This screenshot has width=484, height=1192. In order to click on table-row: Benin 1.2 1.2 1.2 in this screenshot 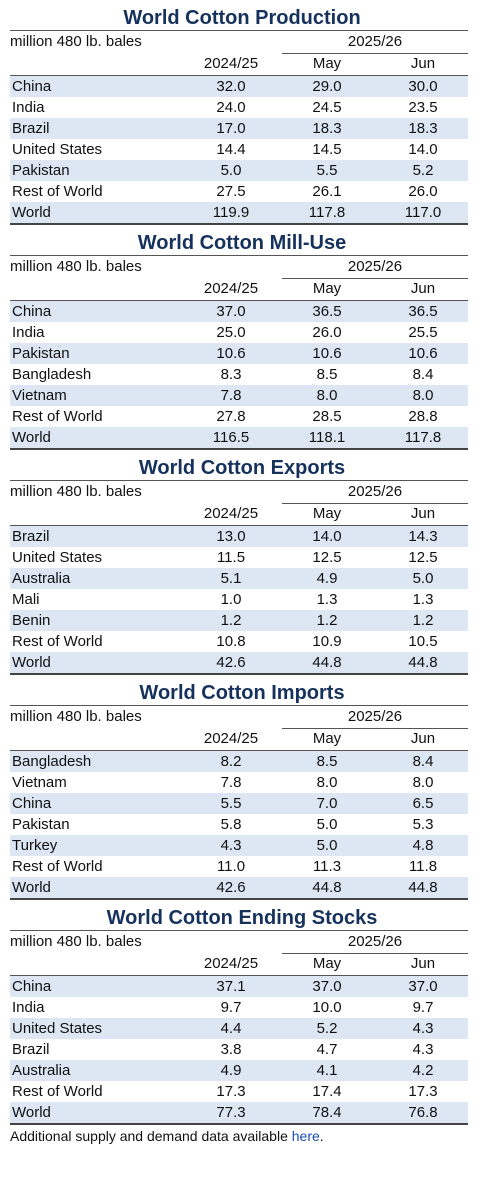, I will do `click(239, 620)`.